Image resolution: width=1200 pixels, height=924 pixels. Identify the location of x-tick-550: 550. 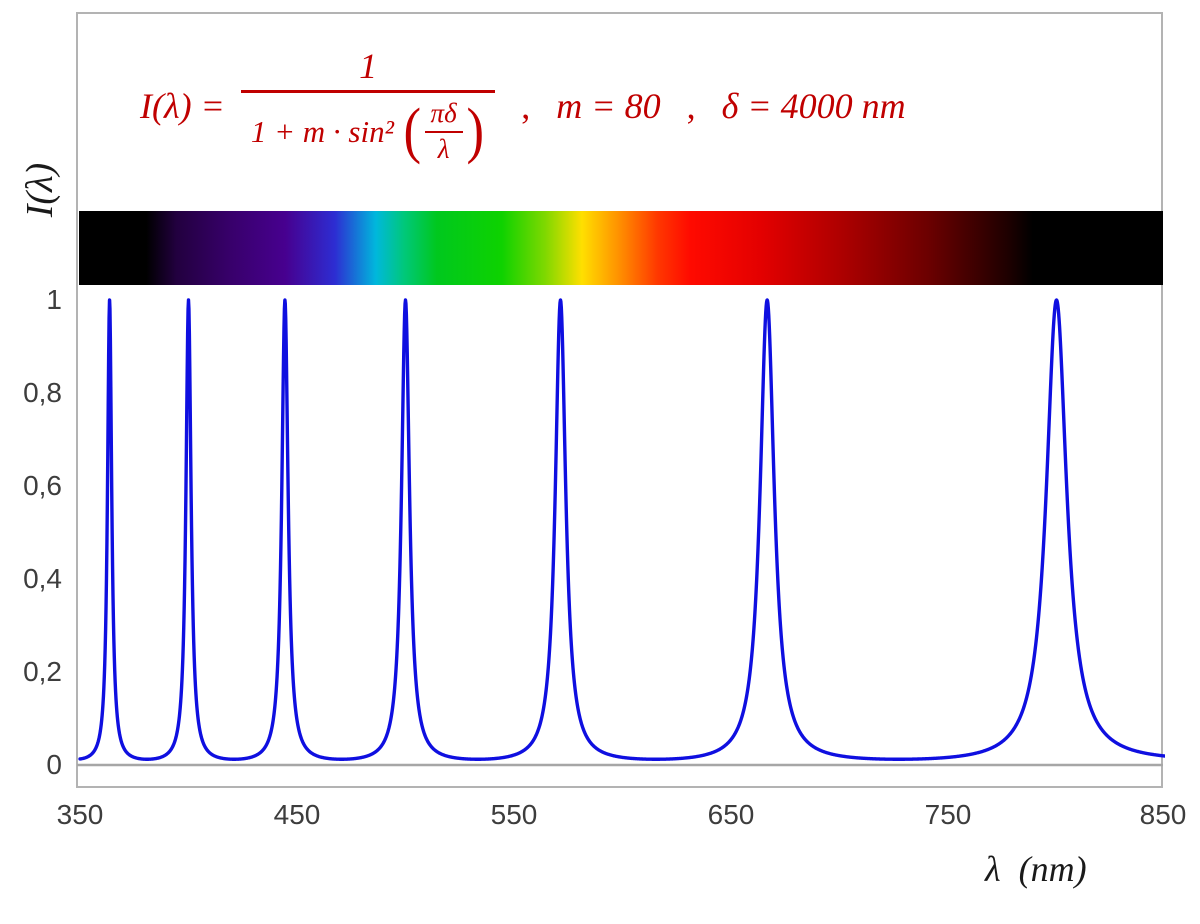
(514, 814).